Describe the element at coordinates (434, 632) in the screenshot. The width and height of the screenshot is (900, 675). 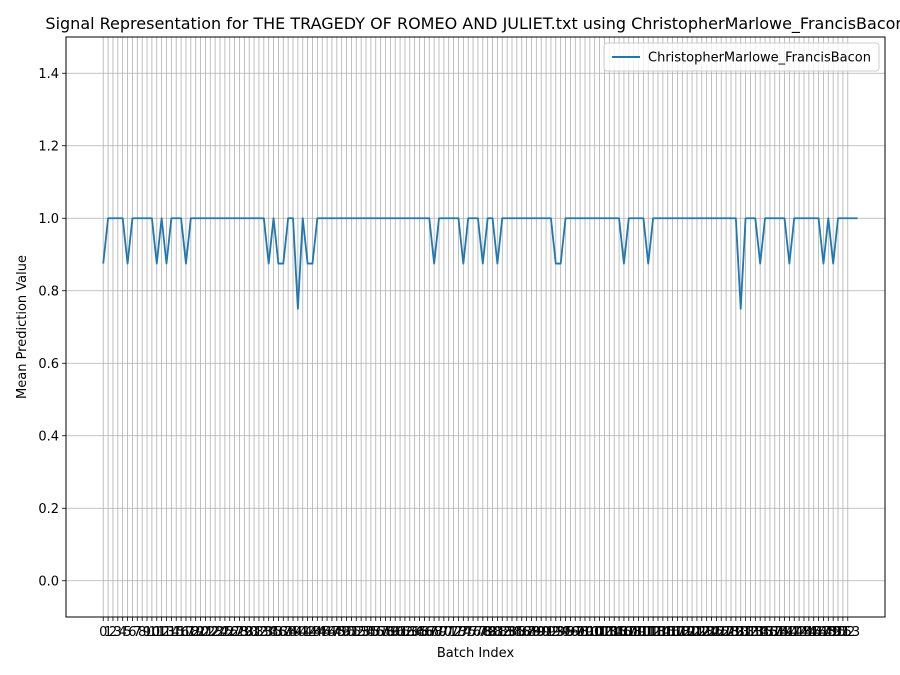
I see `x-tick-label: 68` at that location.